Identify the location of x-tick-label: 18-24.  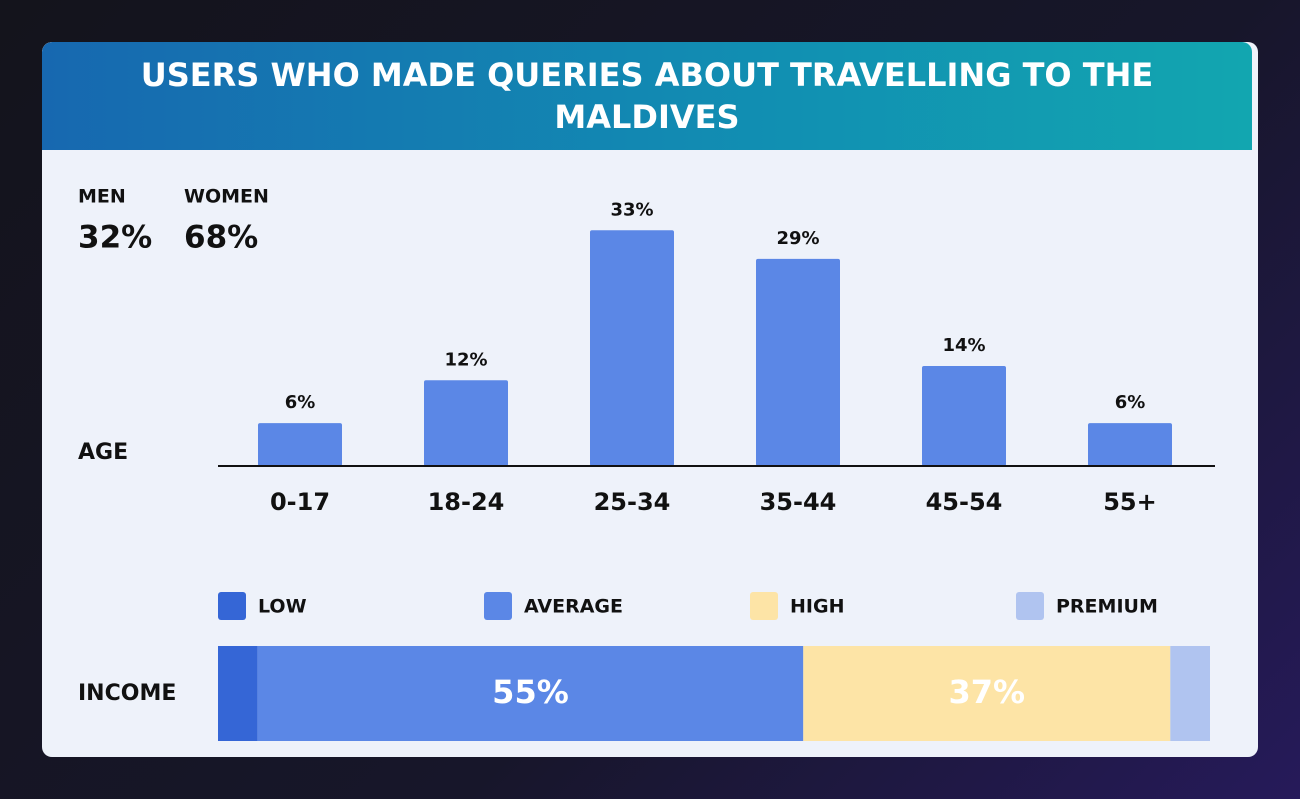
(466, 502).